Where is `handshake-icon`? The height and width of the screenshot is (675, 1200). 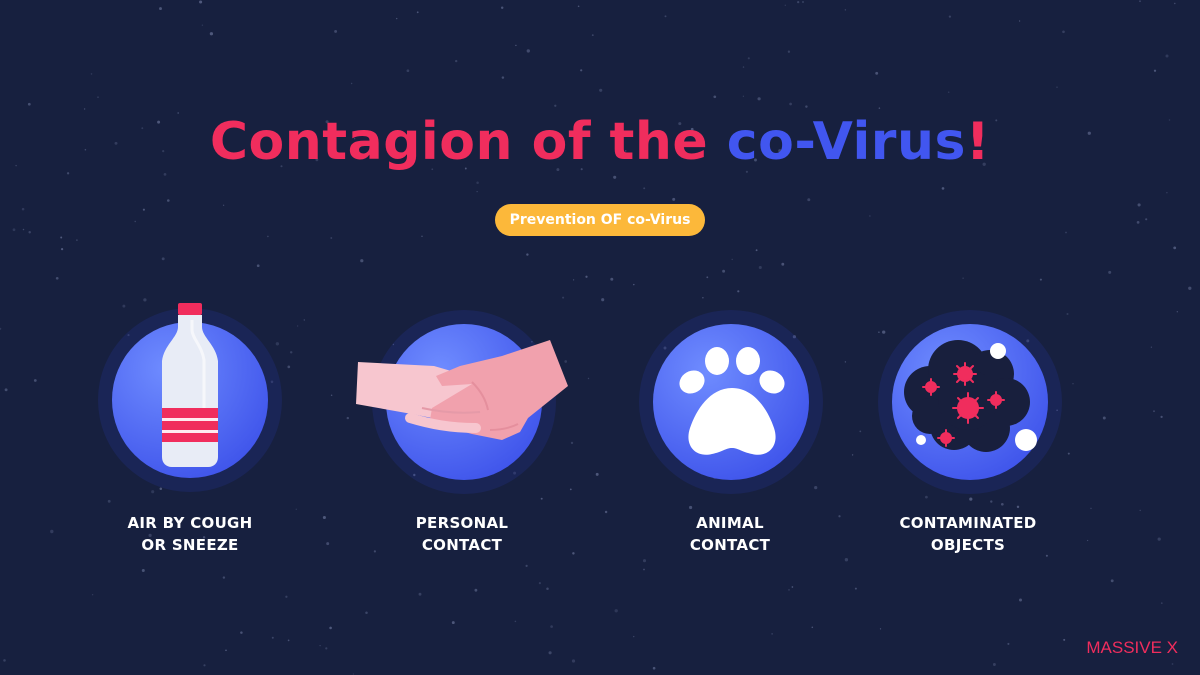 handshake-icon is located at coordinates (462, 400).